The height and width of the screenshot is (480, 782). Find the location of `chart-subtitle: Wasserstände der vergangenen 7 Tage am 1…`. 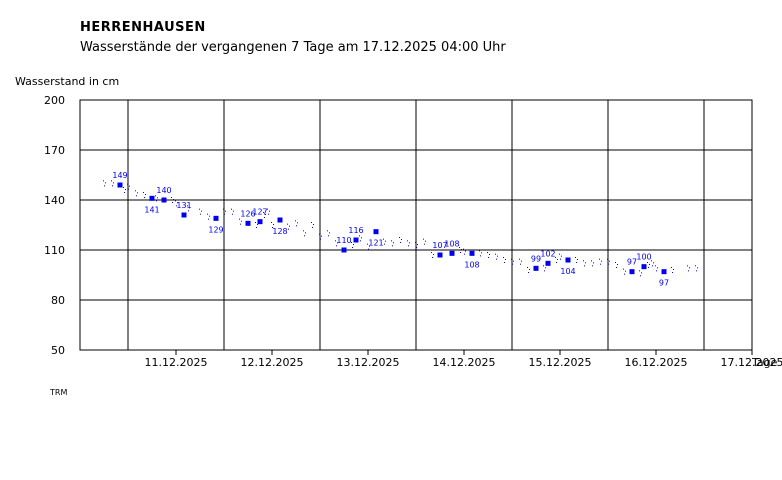

chart-subtitle: Wasserstände der vergangenen 7 Tage am 1… is located at coordinates (293, 47).